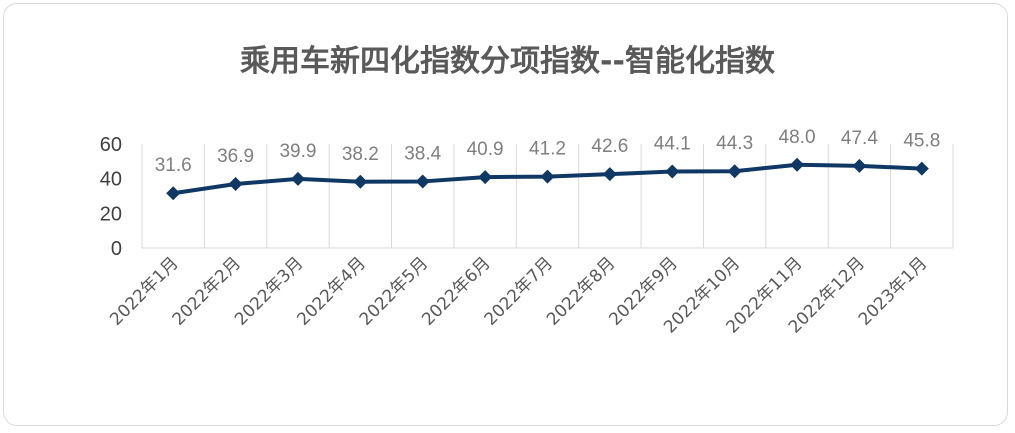 Image resolution: width=1015 pixels, height=433 pixels. Describe the element at coordinates (921, 141) in the screenshot. I see `data-label: 45.8` at that location.